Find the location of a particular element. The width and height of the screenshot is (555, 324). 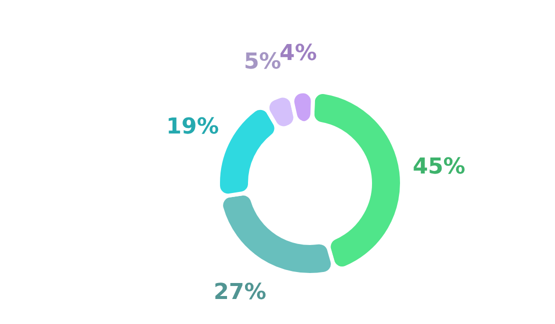

data-label: 4% is located at coordinates (298, 53).